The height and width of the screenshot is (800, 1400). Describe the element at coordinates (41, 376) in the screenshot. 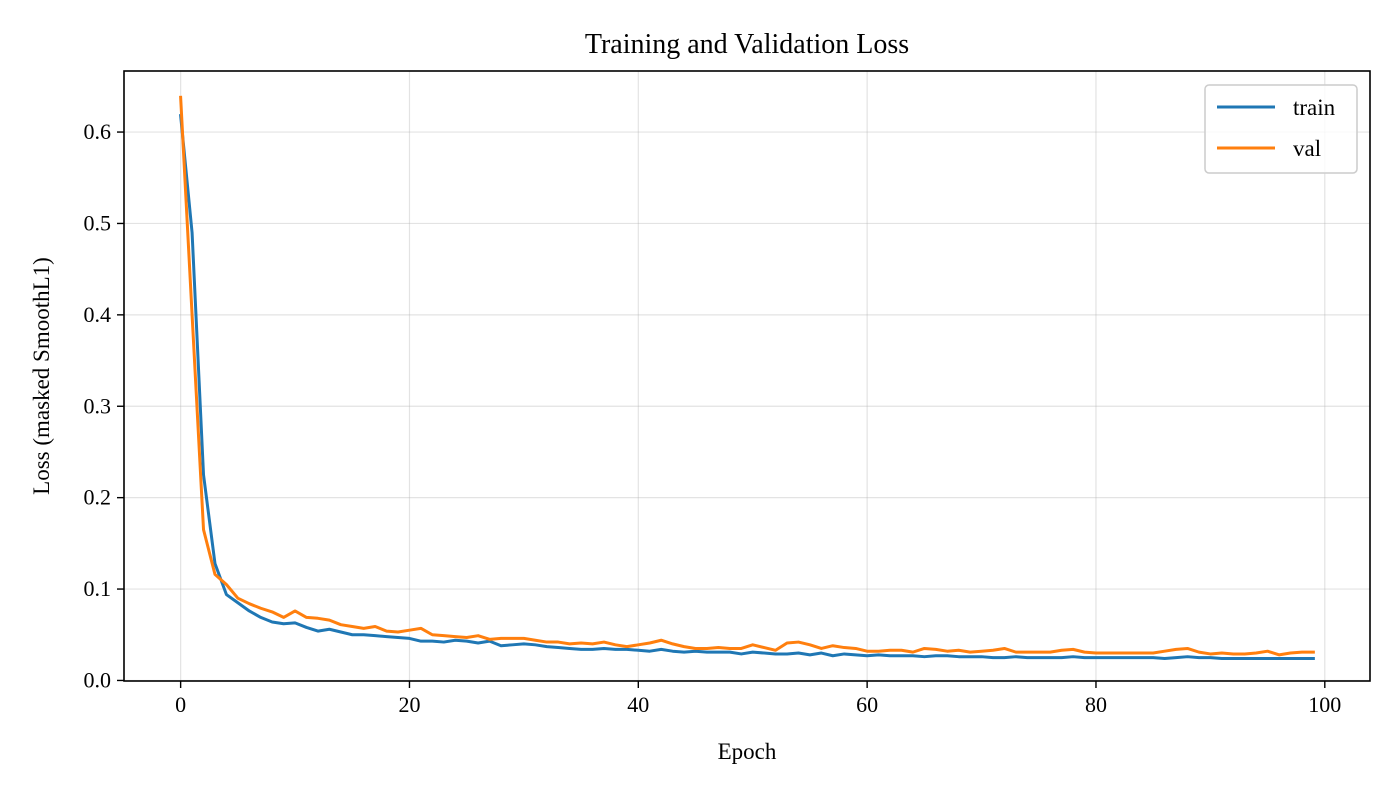

I see `y-axis-label: Loss (masked SmoothL1)` at that location.